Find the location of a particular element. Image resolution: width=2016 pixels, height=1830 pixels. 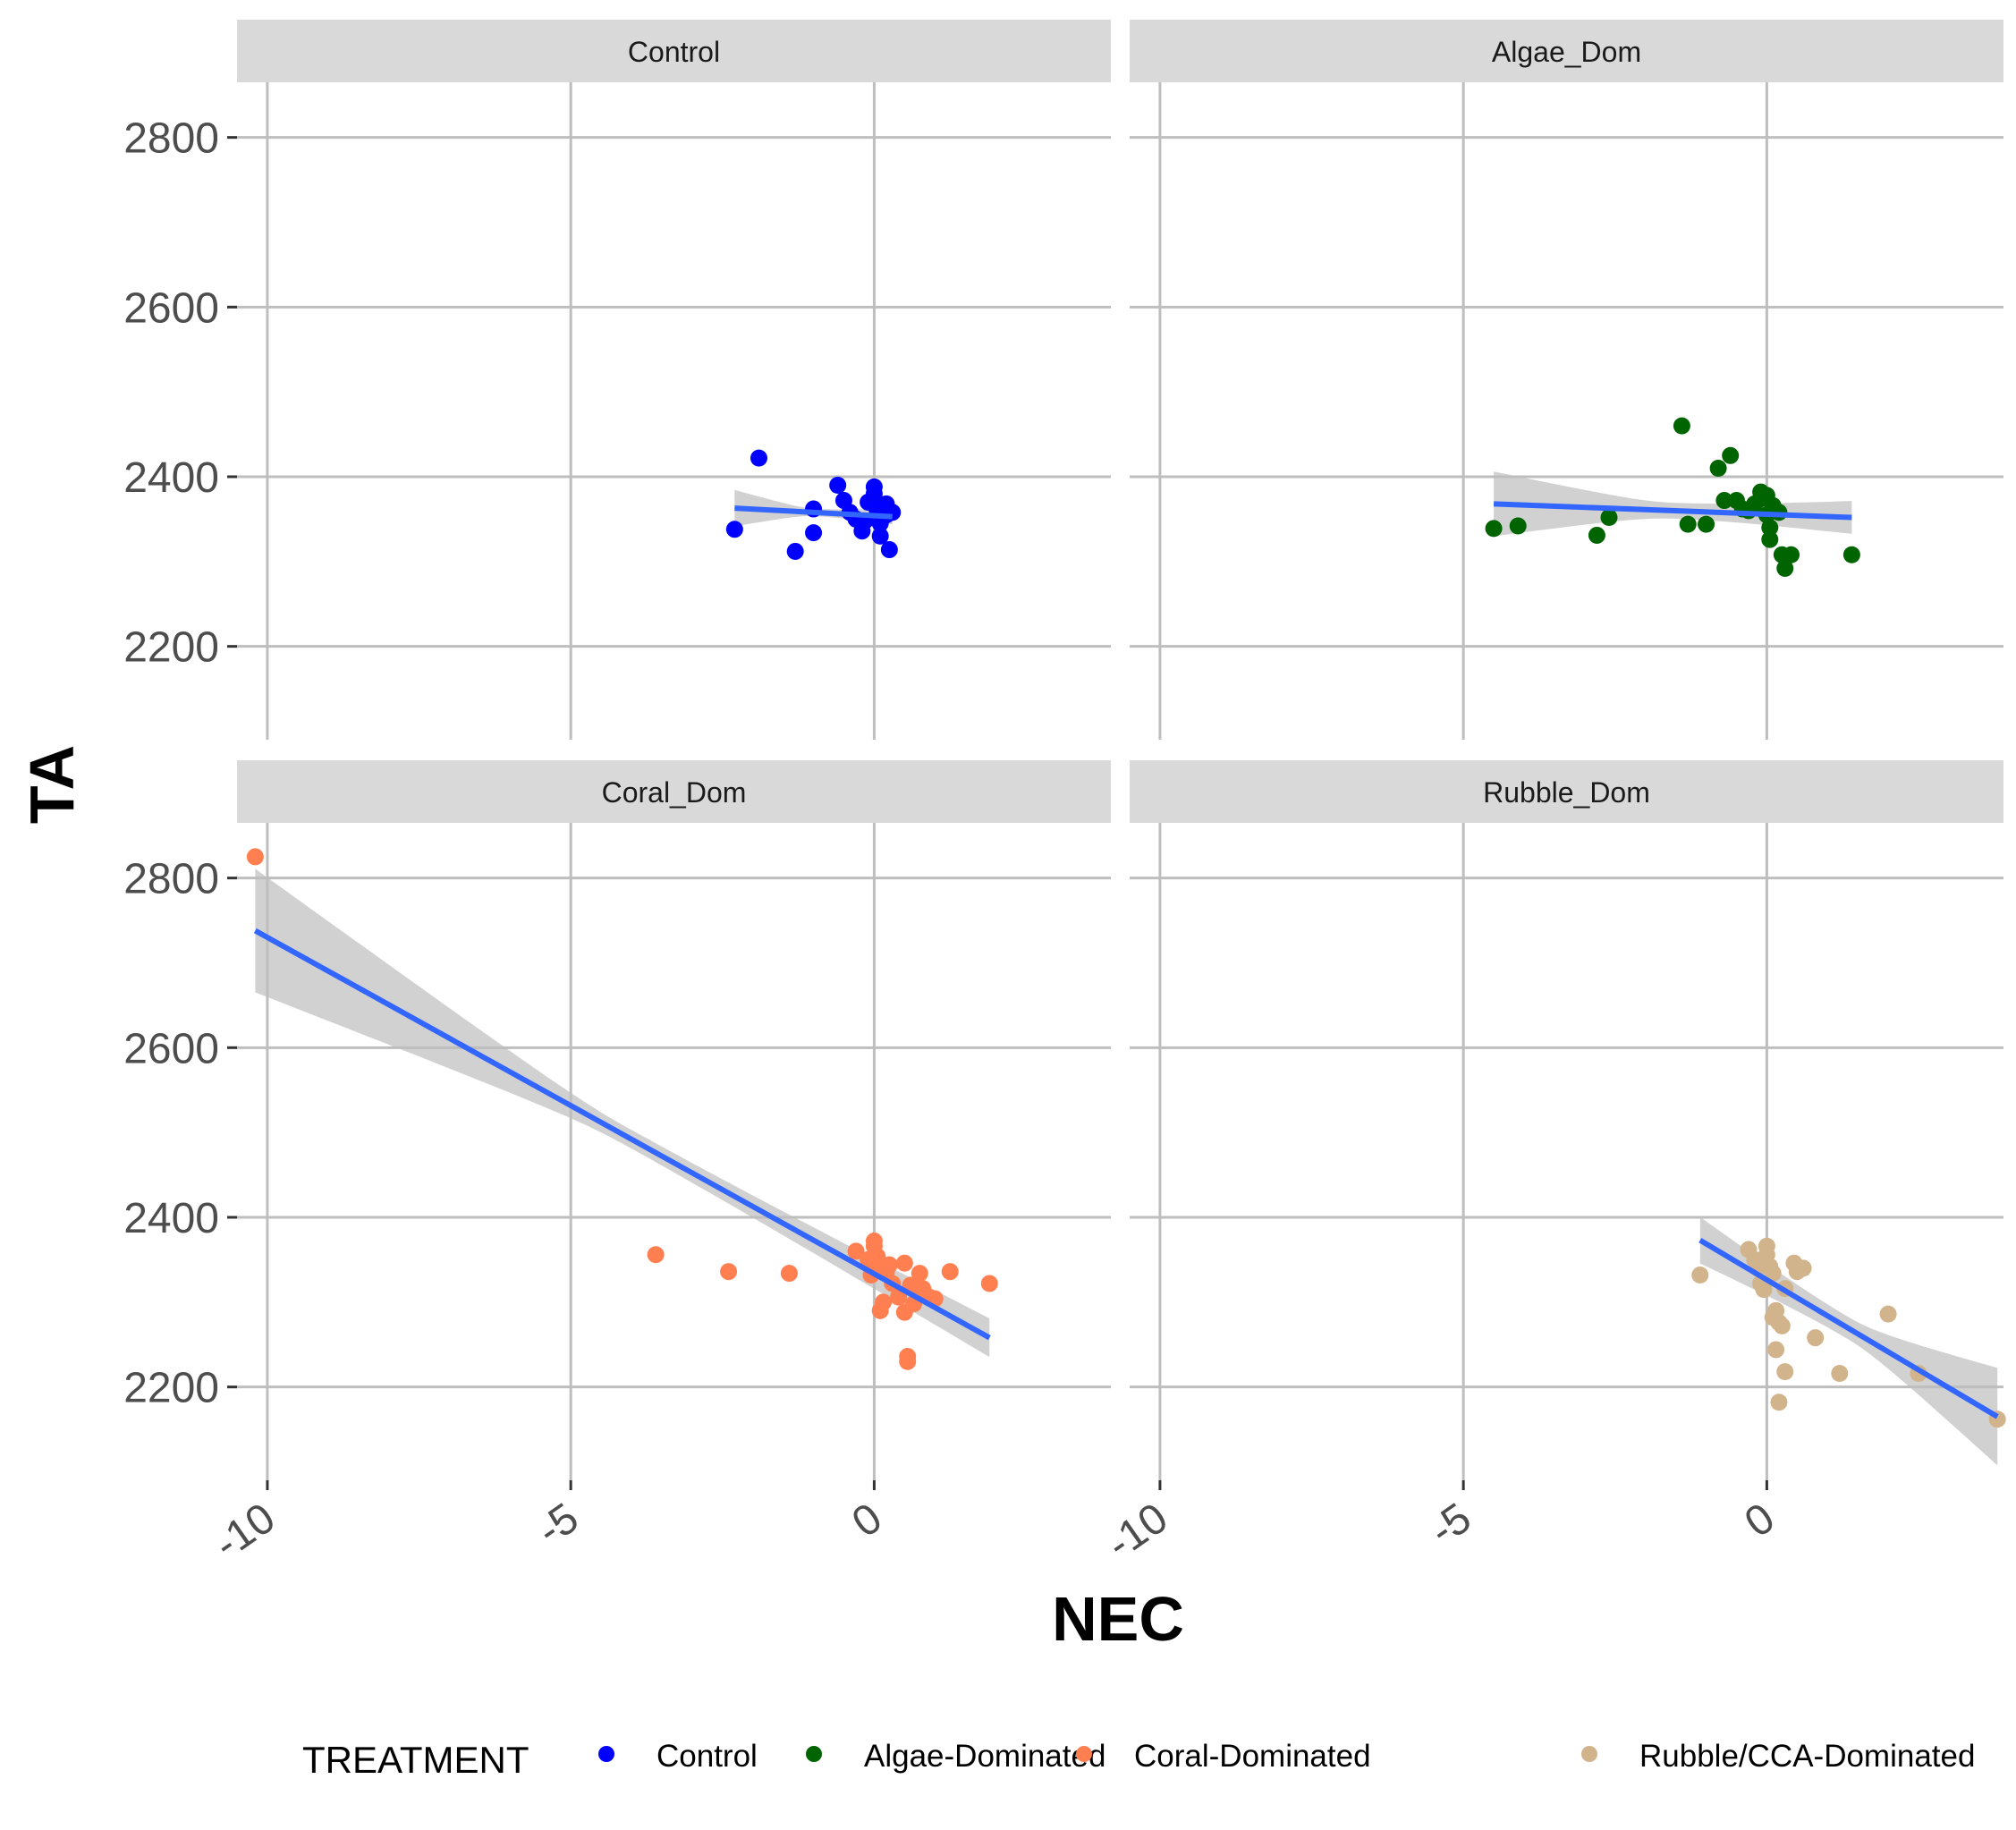

legend-label: Rubble/CCA-Dominated is located at coordinates (1807, 1756).